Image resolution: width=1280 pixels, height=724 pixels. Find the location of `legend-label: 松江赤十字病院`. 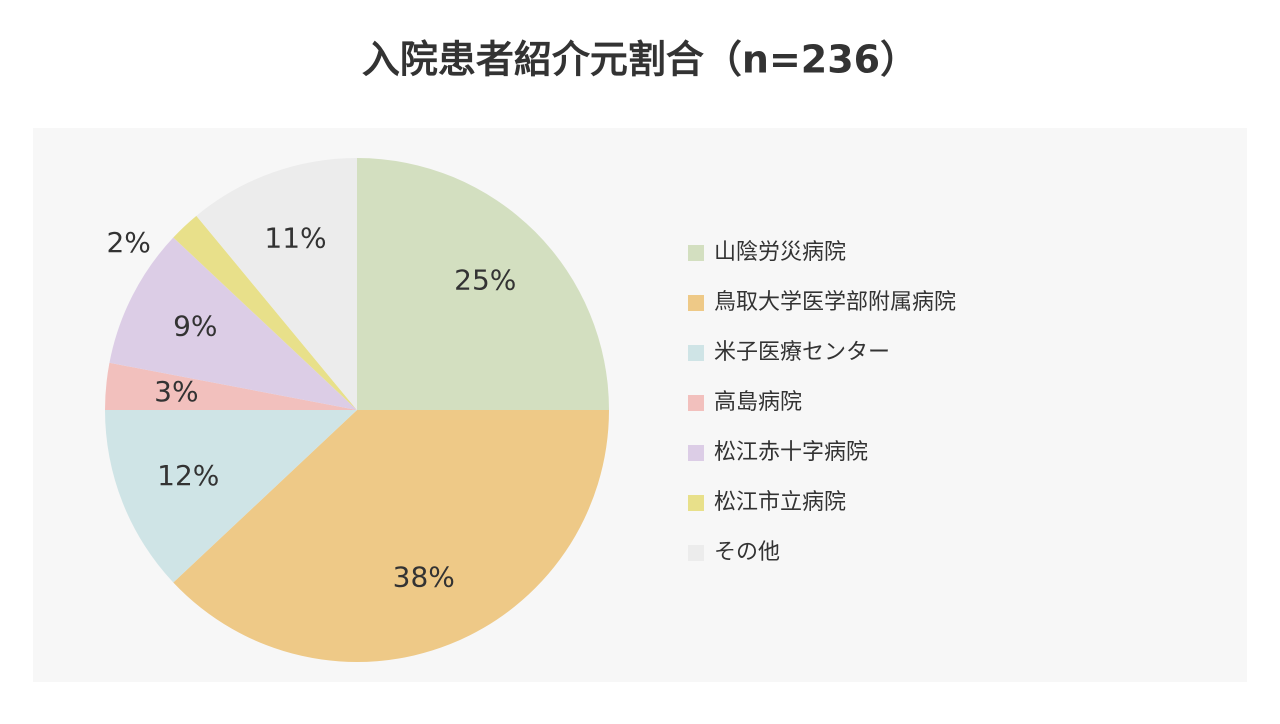

legend-label: 松江赤十字病院 is located at coordinates (791, 452).